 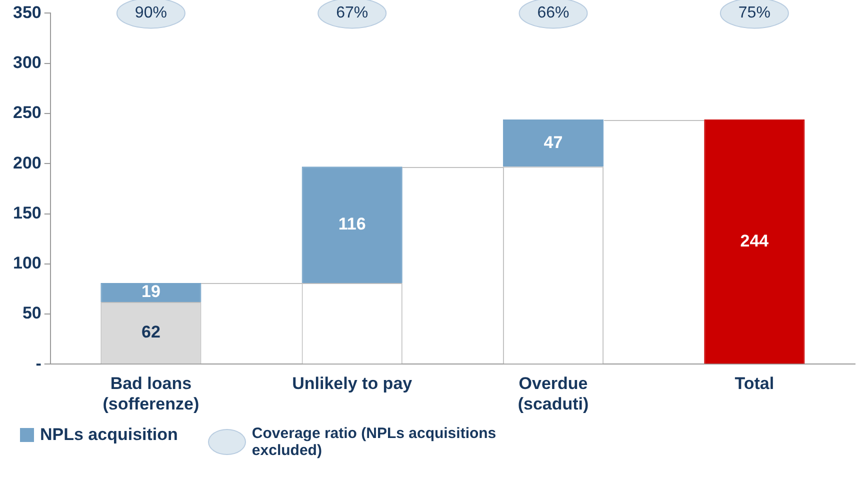 What do you see at coordinates (27, 212) in the screenshot?
I see `y-tick-label: 150` at bounding box center [27, 212].